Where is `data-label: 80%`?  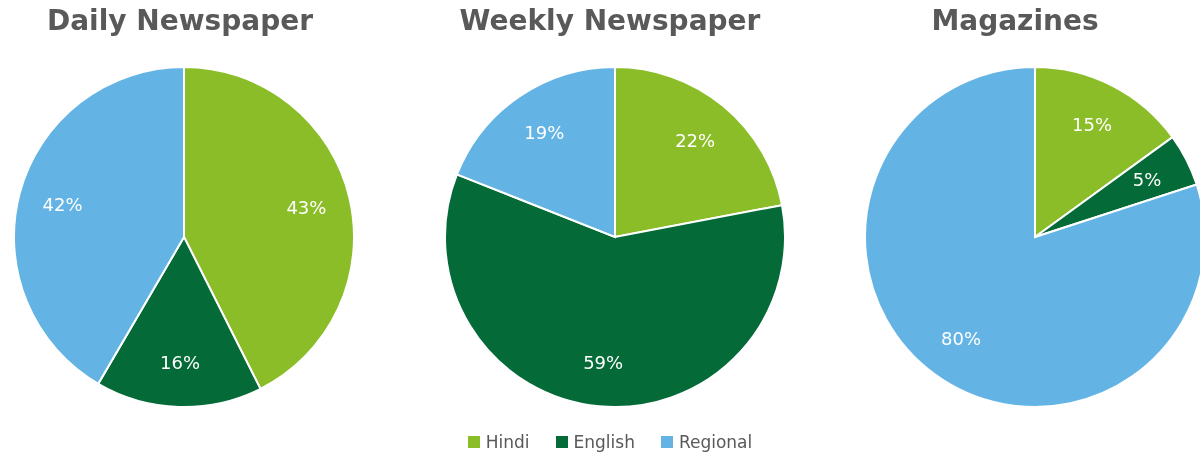 data-label: 80% is located at coordinates (961, 339).